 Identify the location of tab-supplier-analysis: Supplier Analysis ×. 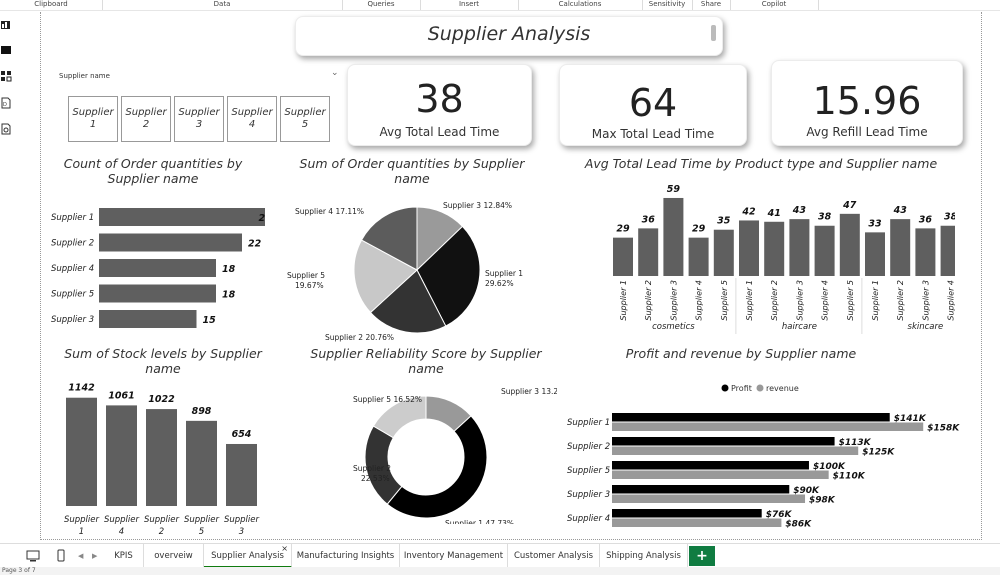
(248, 556).